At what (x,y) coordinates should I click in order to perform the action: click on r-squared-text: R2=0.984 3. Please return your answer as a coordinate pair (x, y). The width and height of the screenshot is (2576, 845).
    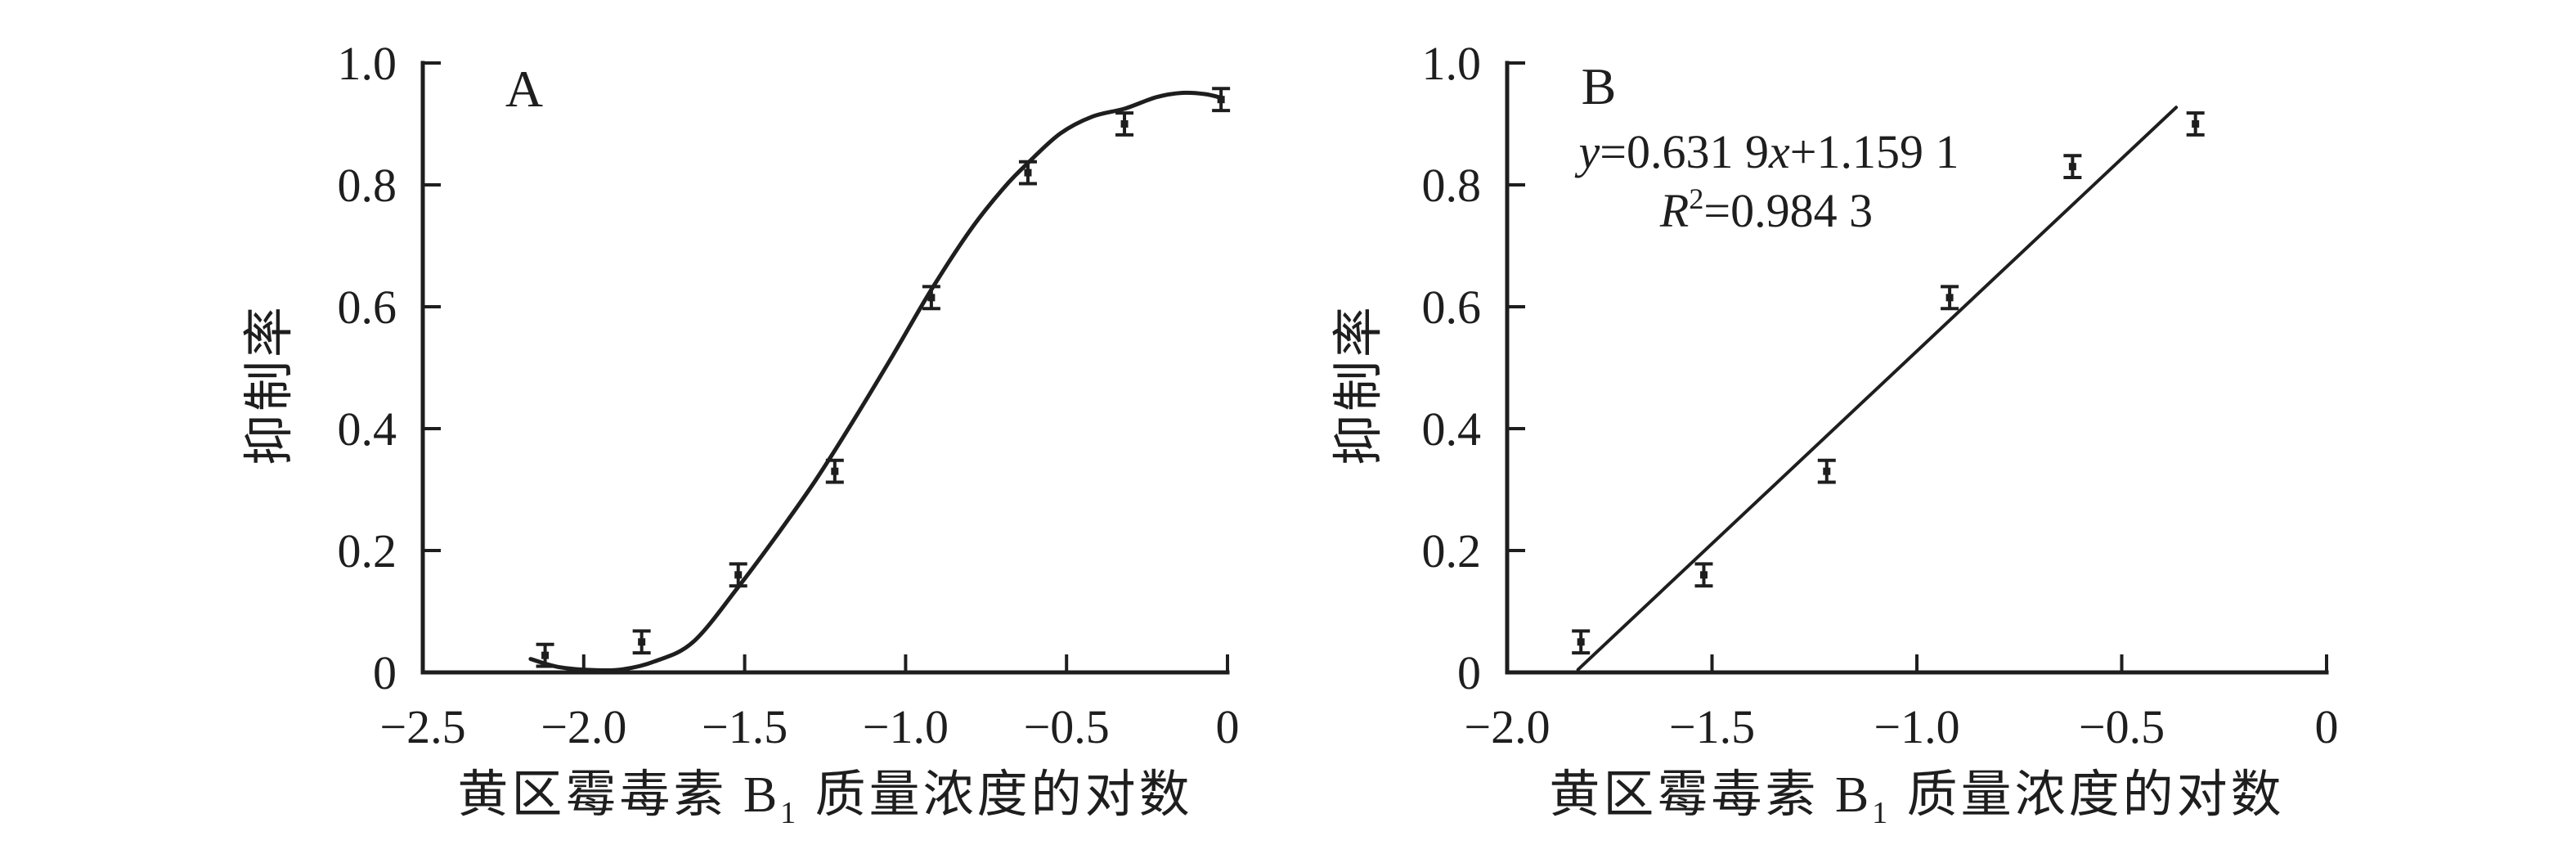
    Looking at the image, I should click on (1766, 209).